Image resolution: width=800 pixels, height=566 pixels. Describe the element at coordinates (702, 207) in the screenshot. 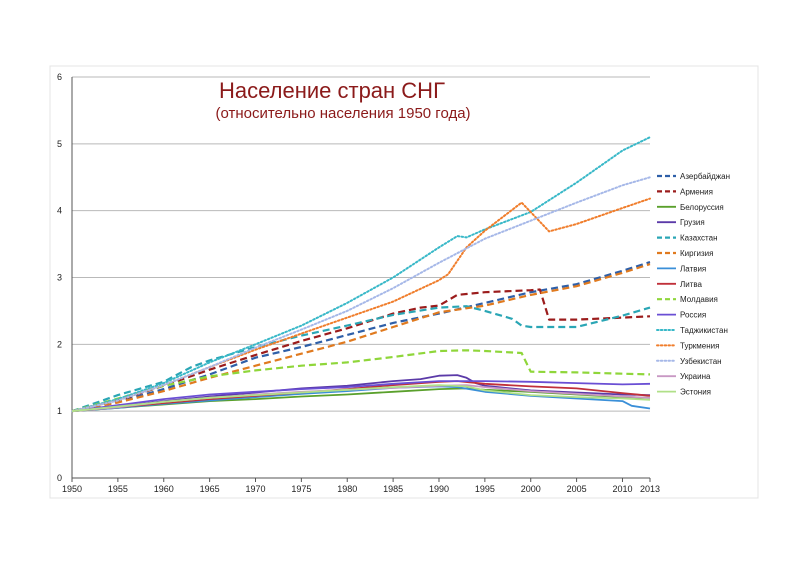

I see `legend-label: Белоруссия` at that location.